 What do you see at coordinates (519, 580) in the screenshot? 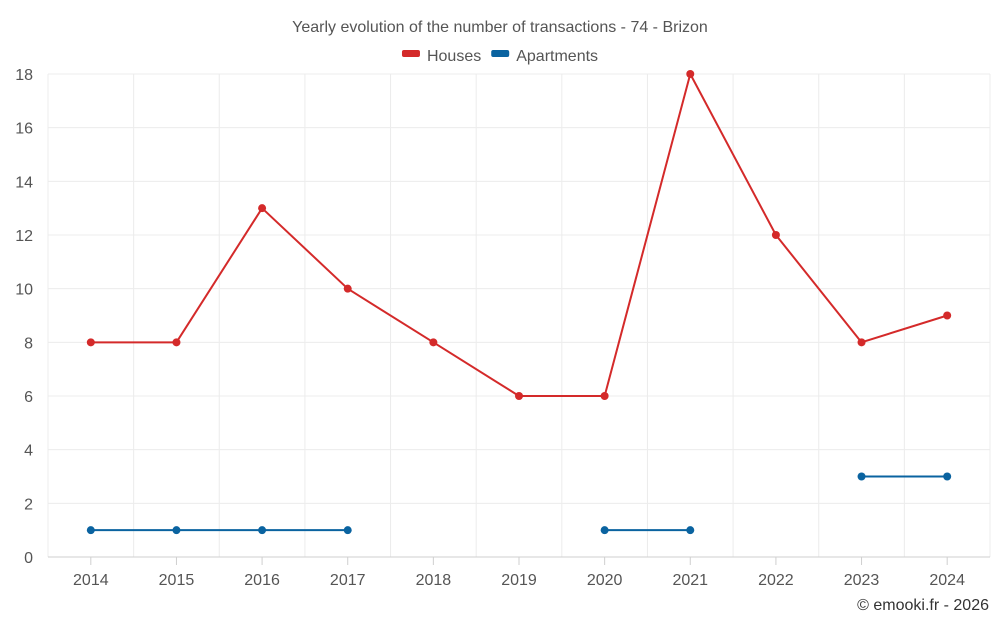
I see `x-tick-label: 2019` at bounding box center [519, 580].